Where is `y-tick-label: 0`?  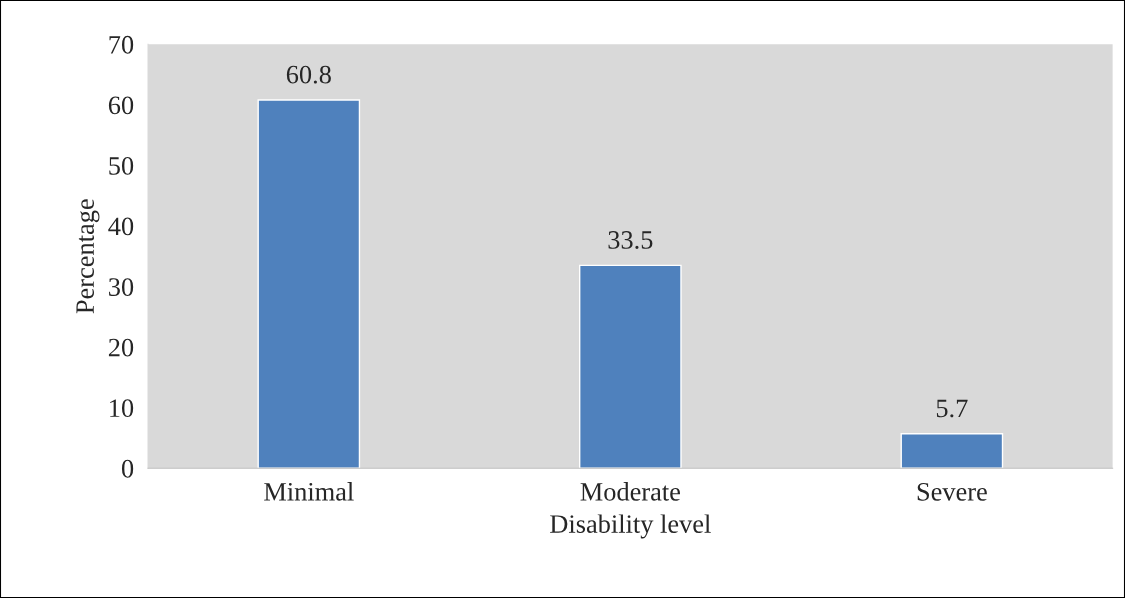
y-tick-label: 0 is located at coordinates (127, 468).